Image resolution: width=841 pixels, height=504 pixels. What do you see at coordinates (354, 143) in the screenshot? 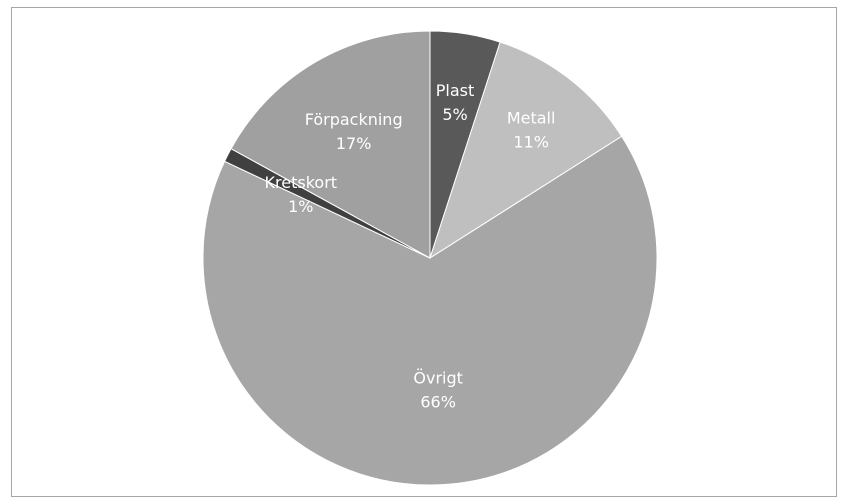
I see `slice-percent-label: 17%` at bounding box center [354, 143].